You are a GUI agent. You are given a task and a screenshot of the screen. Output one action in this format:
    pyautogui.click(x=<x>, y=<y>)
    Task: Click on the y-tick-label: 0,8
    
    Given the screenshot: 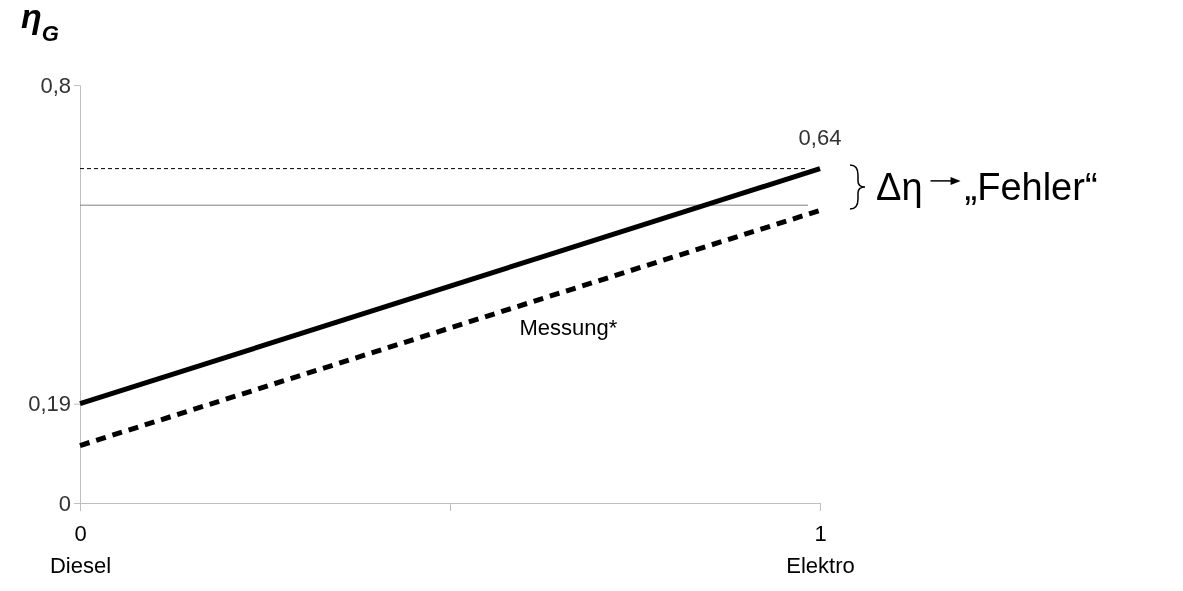 What is the action you would take?
    pyautogui.click(x=55, y=85)
    